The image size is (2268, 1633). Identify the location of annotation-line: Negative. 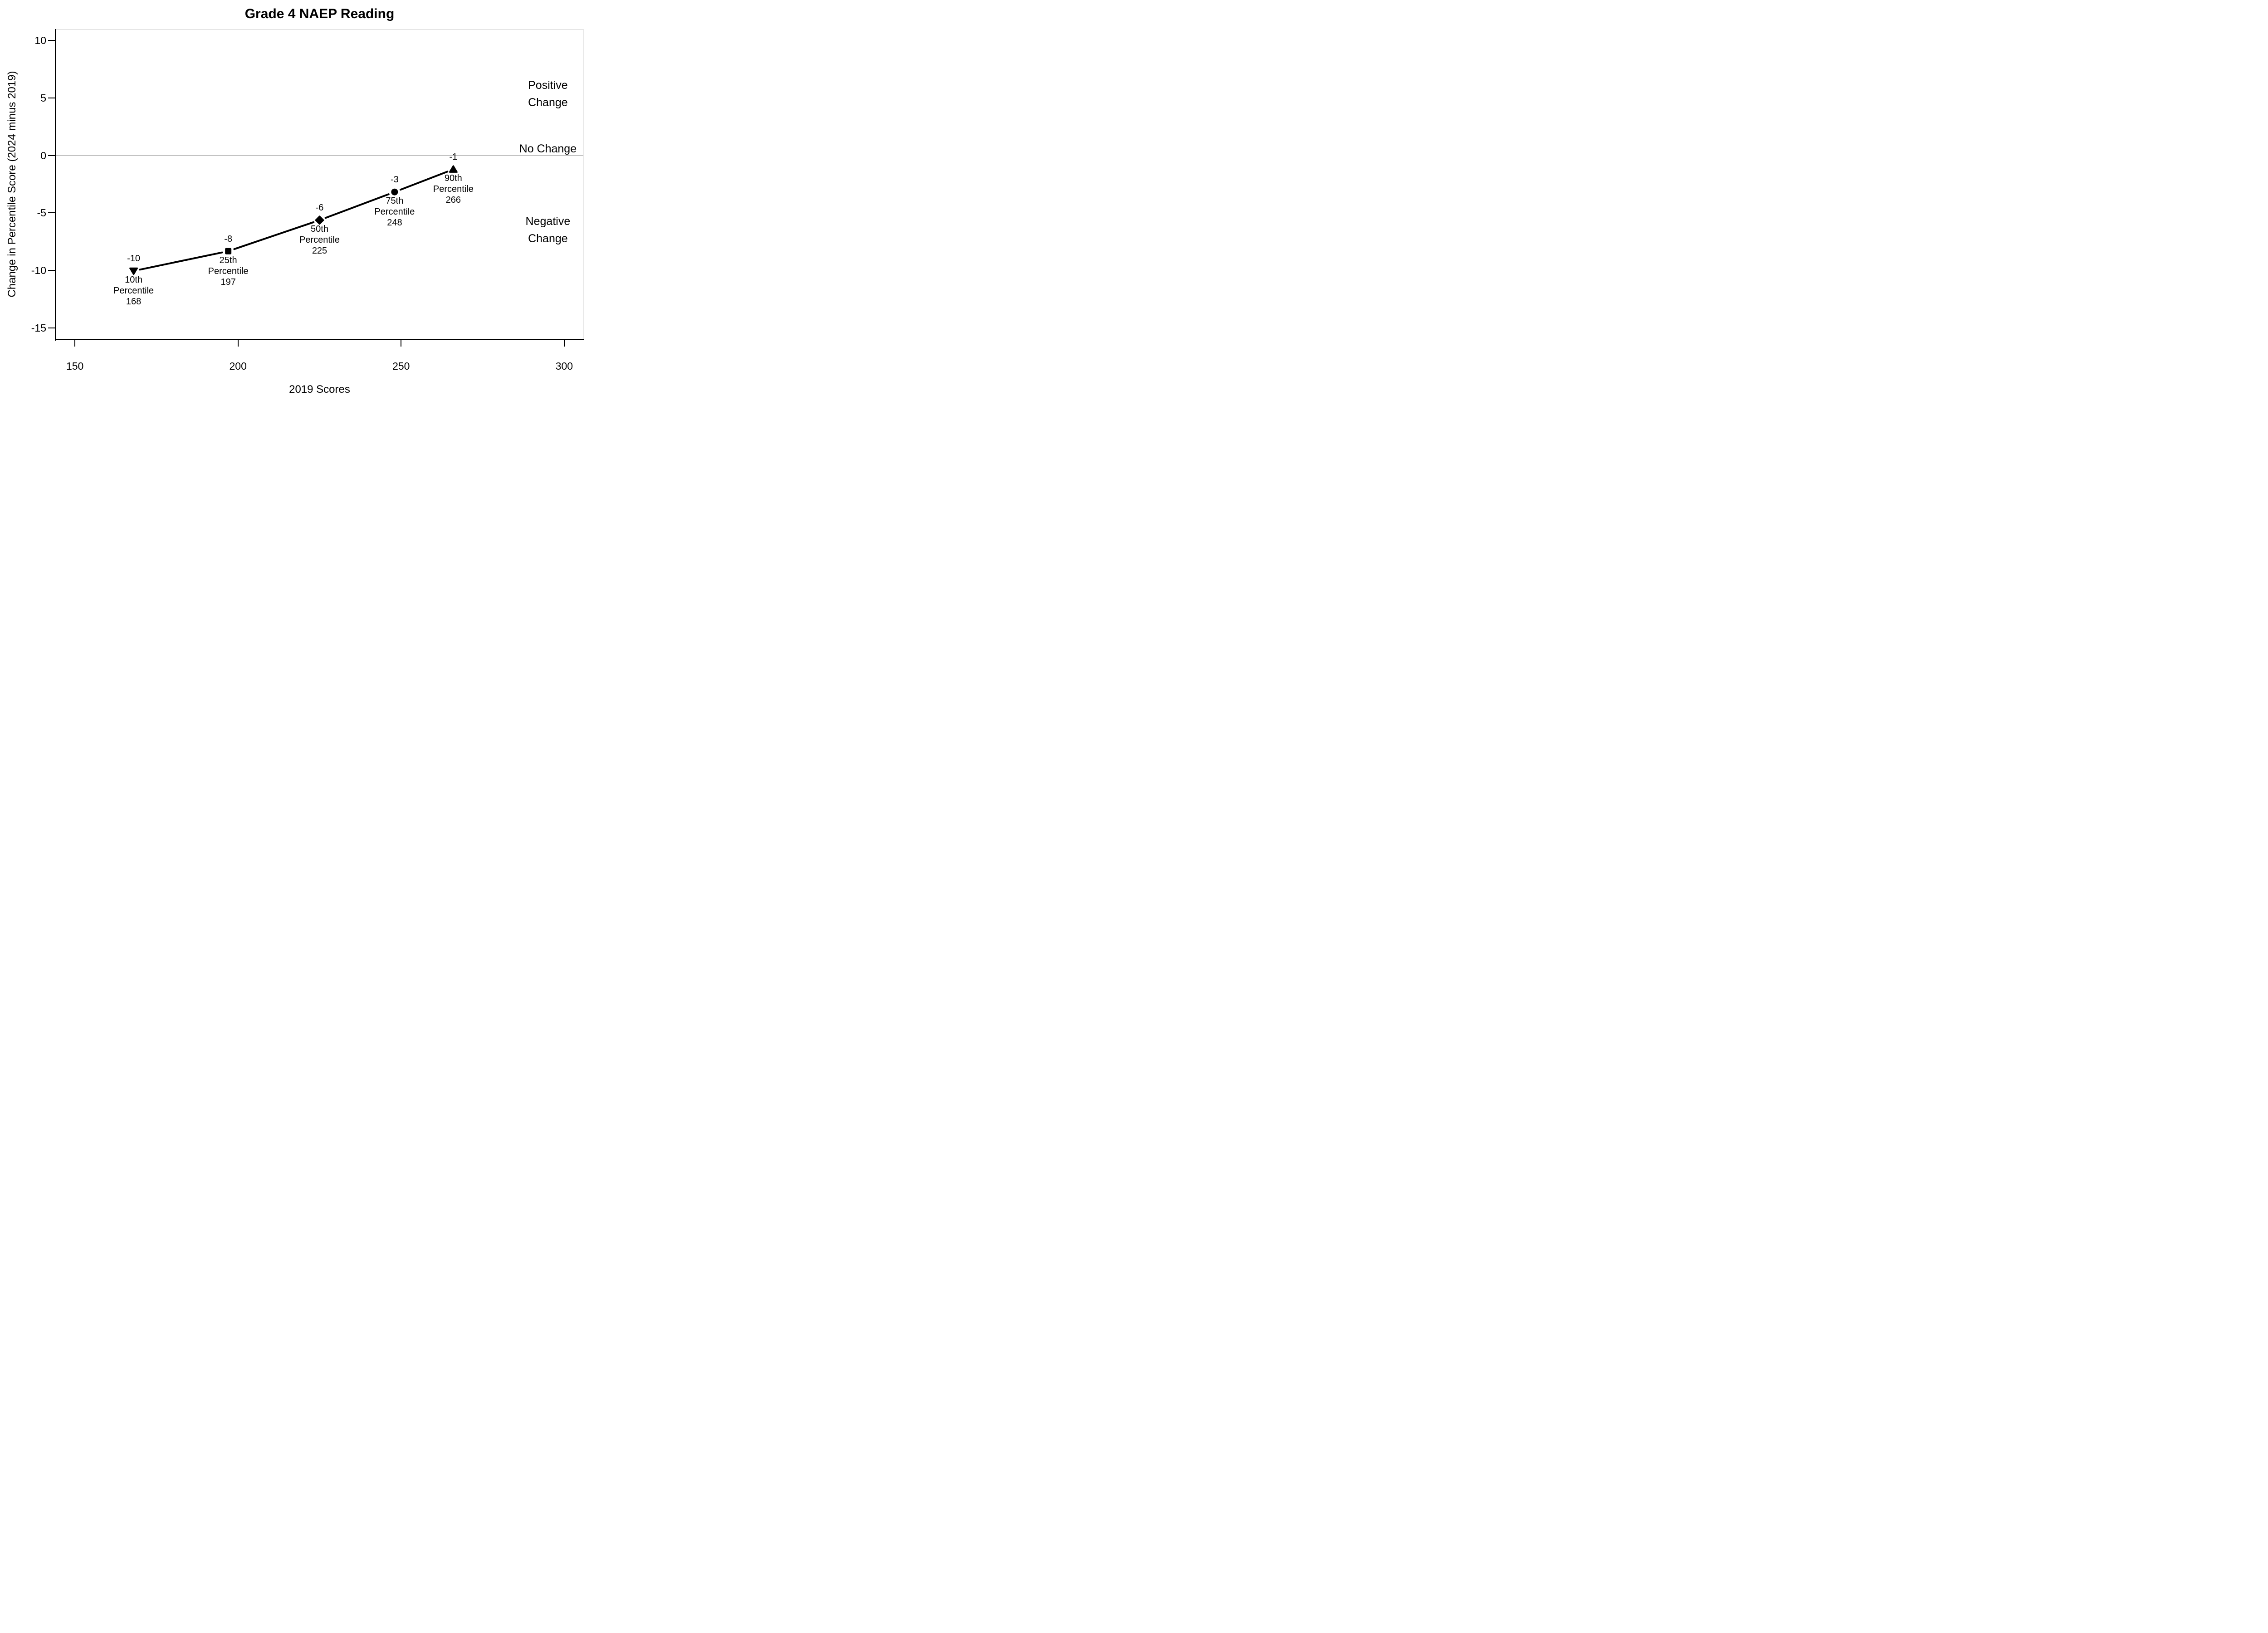
(548, 221).